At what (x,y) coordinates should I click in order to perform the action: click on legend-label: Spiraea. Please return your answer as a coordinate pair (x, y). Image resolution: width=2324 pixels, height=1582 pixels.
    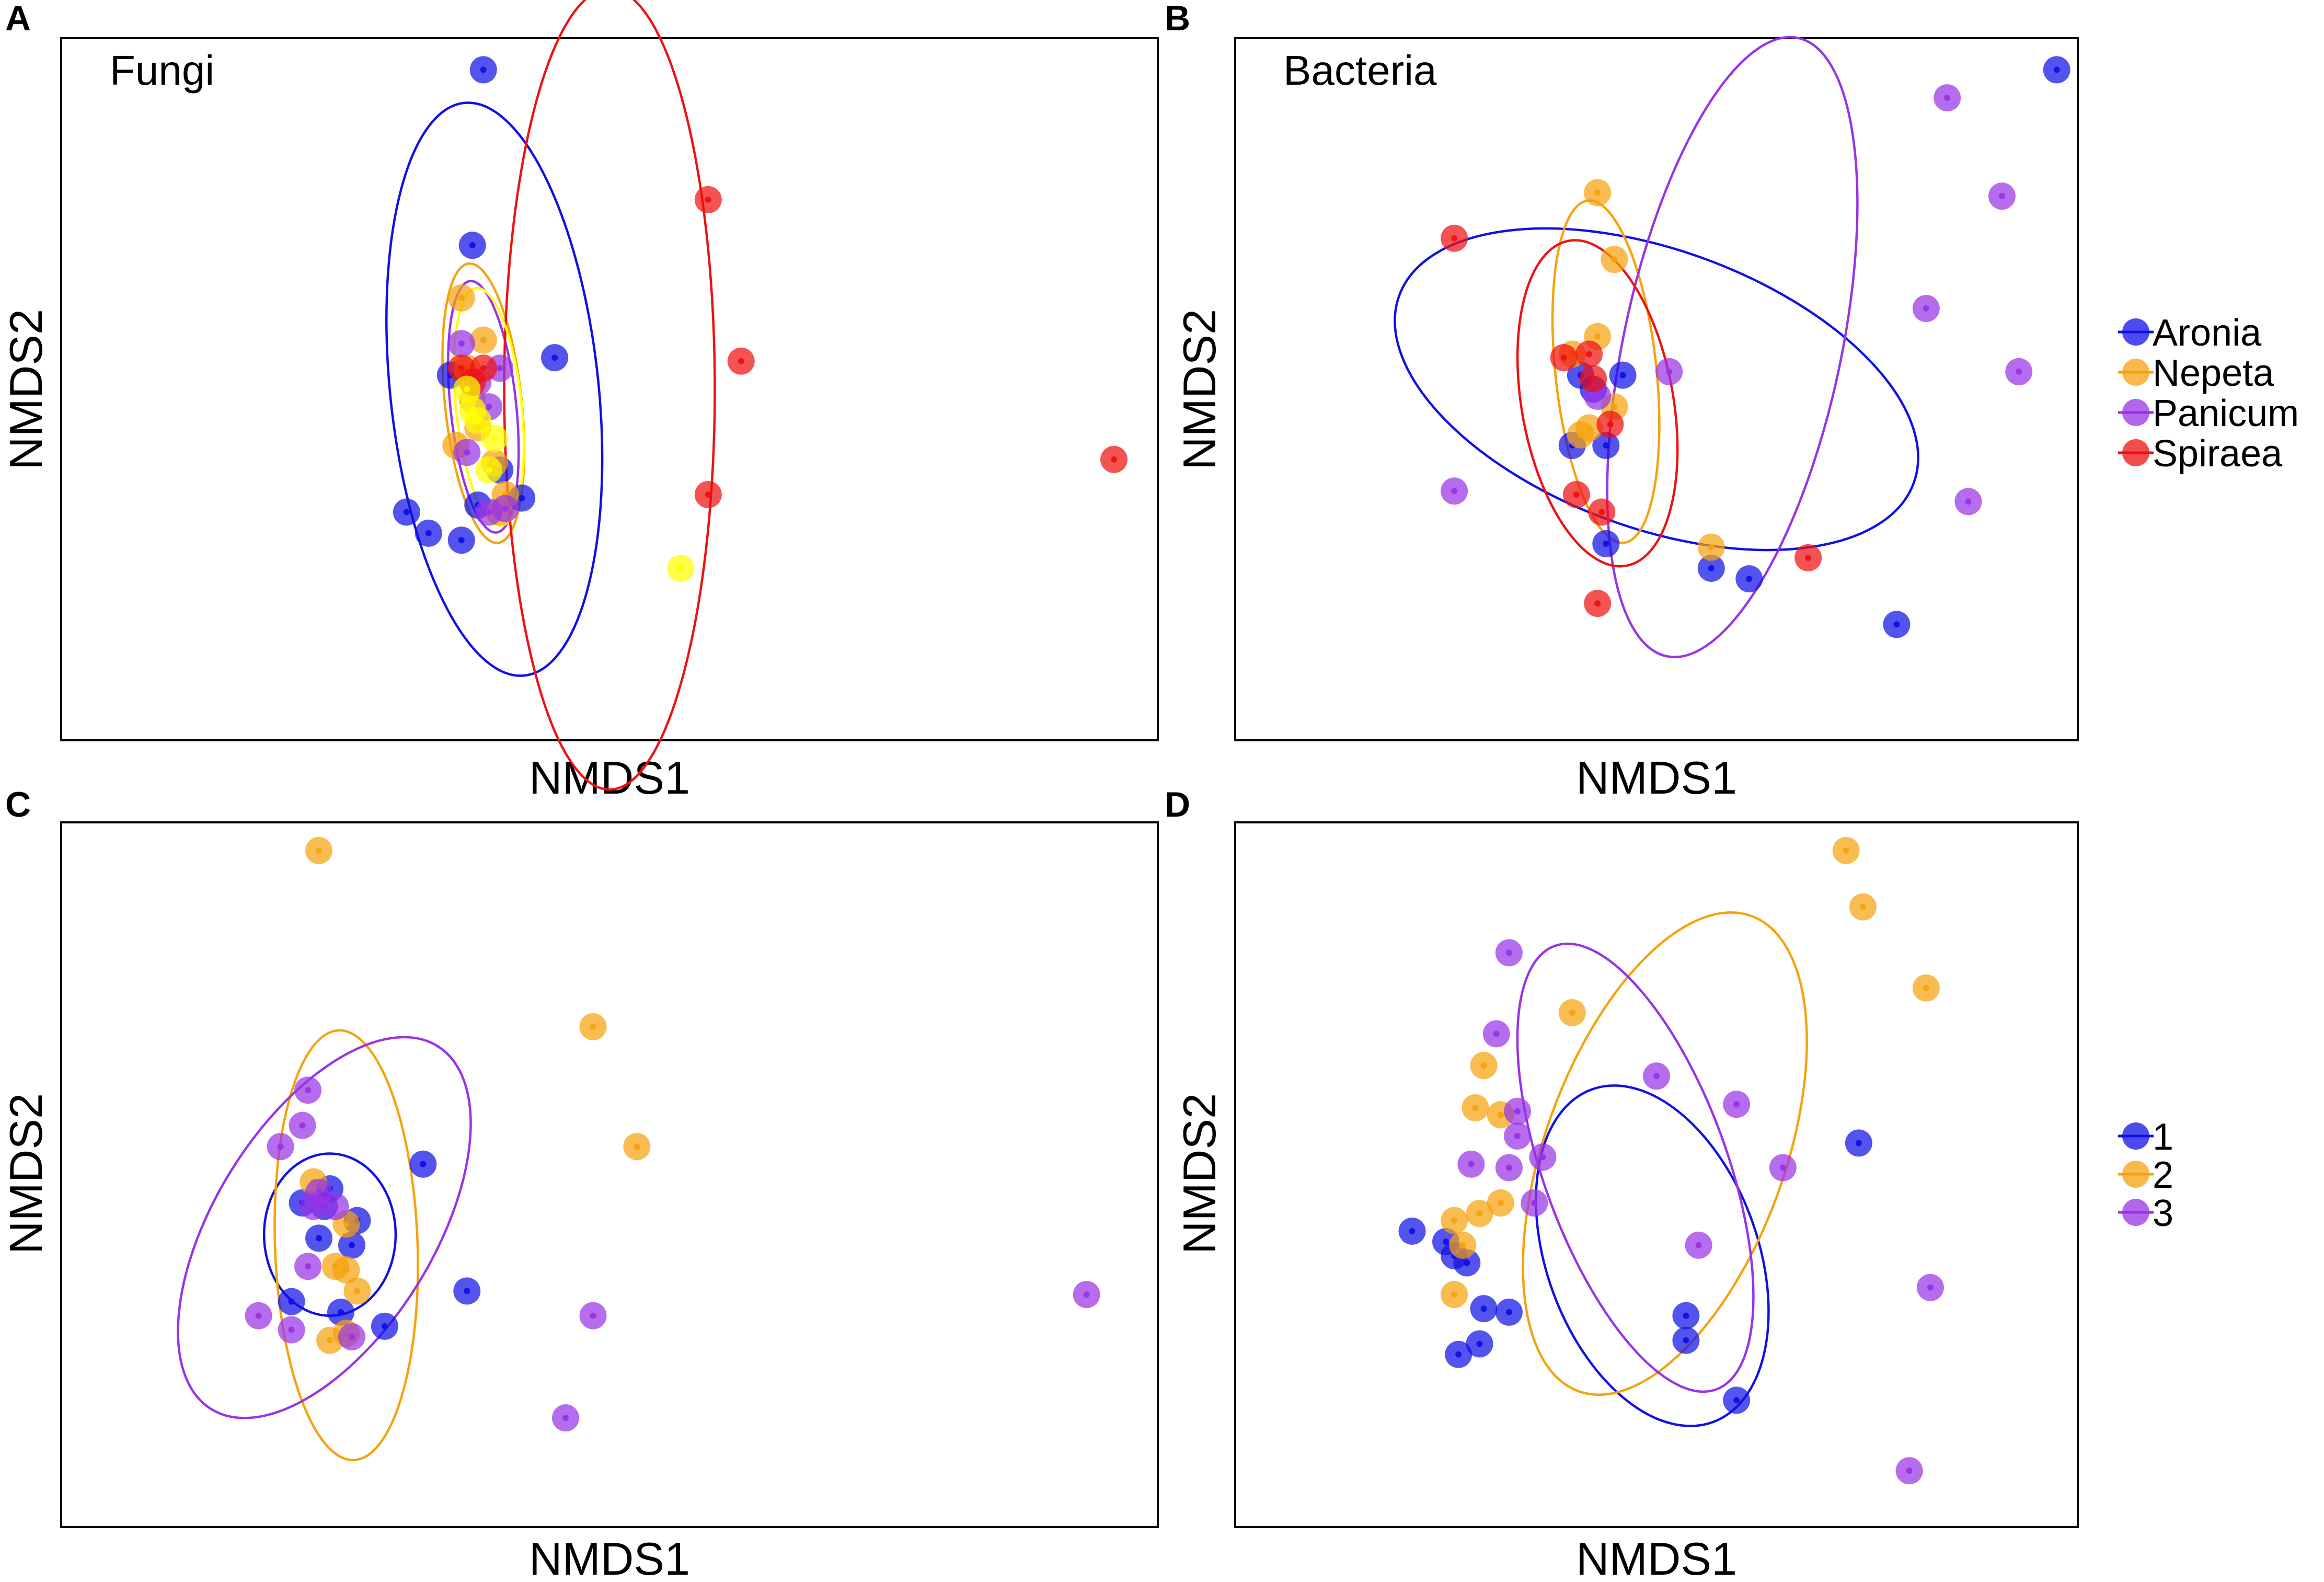
    Looking at the image, I should click on (2218, 454).